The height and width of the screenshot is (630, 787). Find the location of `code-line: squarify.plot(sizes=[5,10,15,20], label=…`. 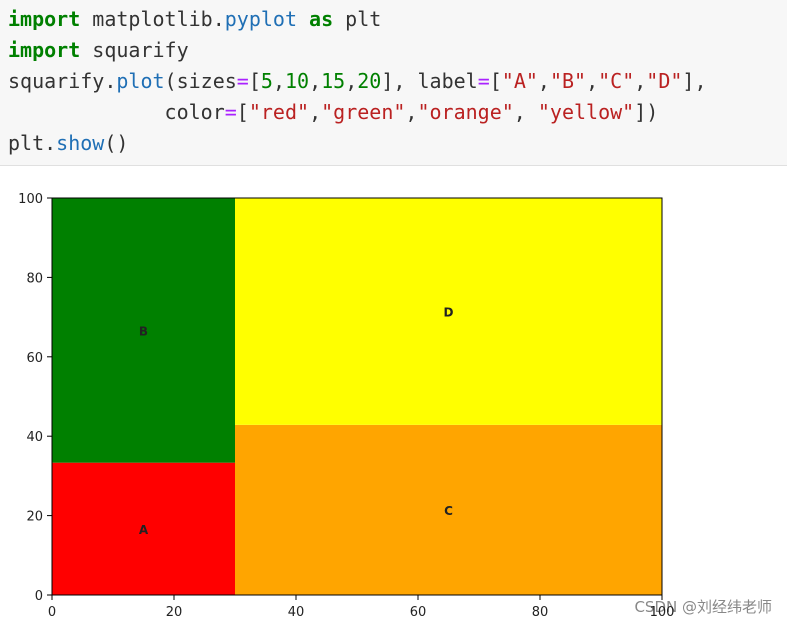

code-line: squarify.plot(sizes=[5,10,15,20], label=… is located at coordinates (397, 81).